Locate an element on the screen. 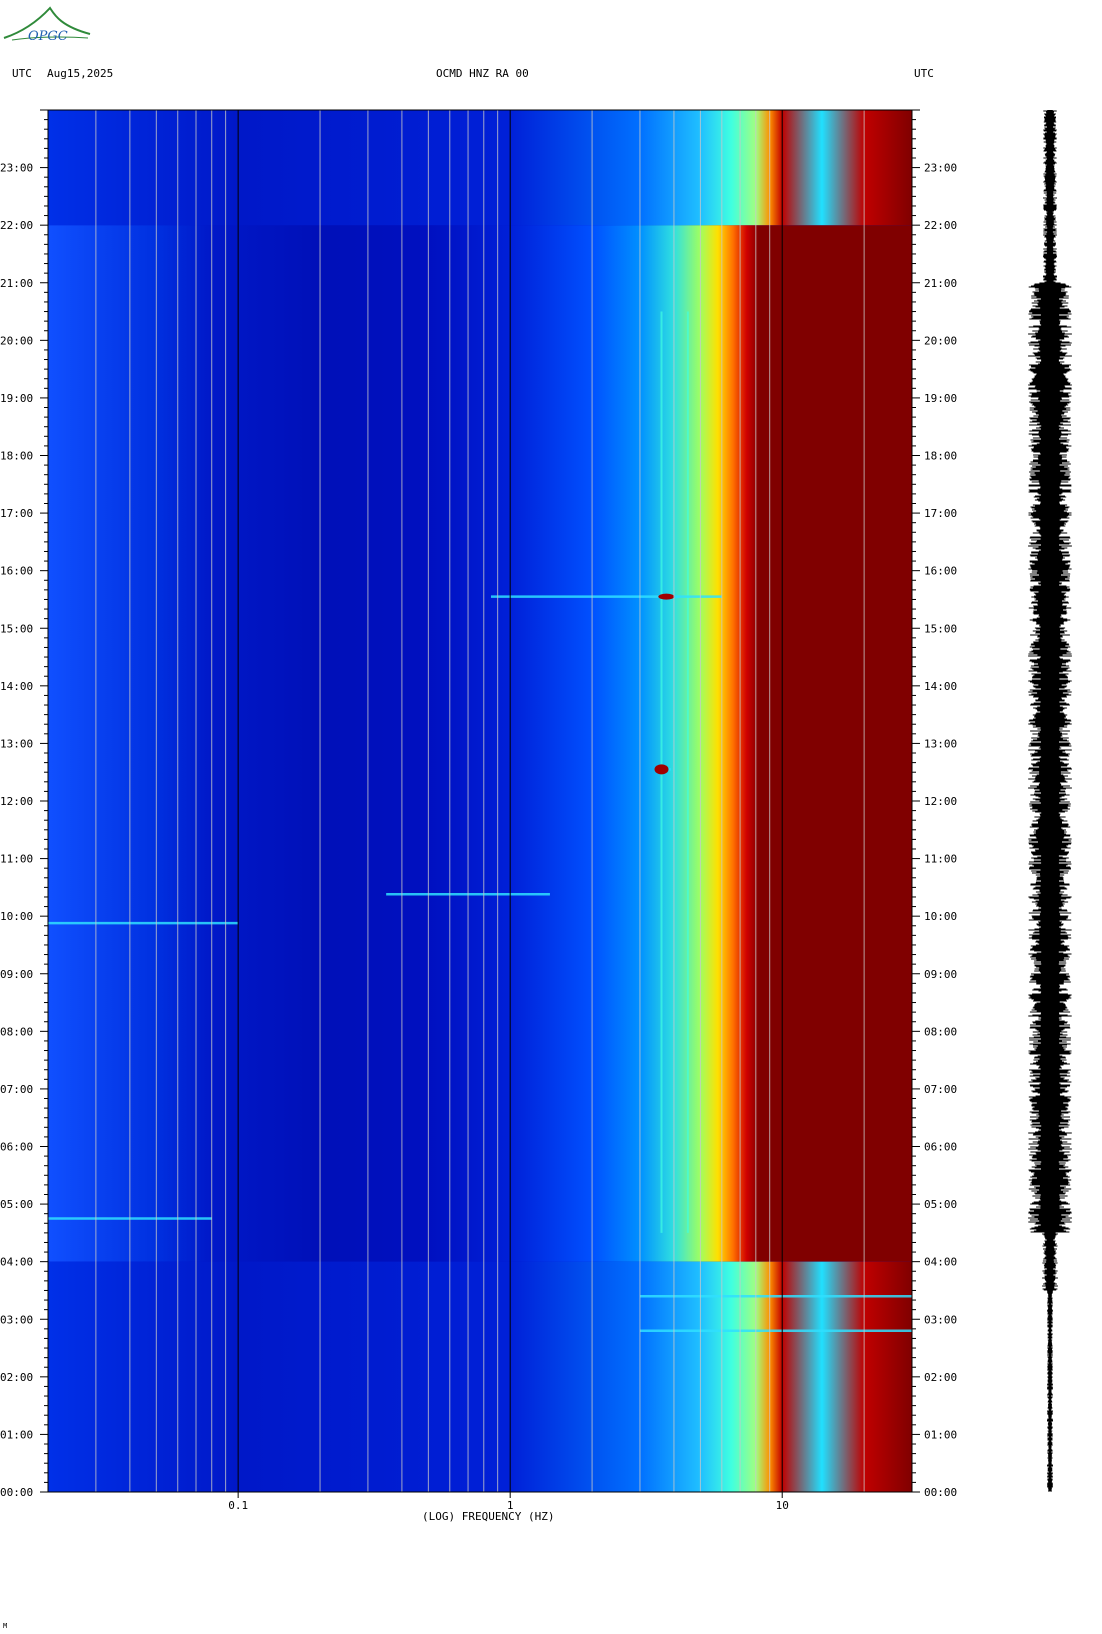 The image size is (1102, 1634). seismogram-trace is located at coordinates (1050, 801).